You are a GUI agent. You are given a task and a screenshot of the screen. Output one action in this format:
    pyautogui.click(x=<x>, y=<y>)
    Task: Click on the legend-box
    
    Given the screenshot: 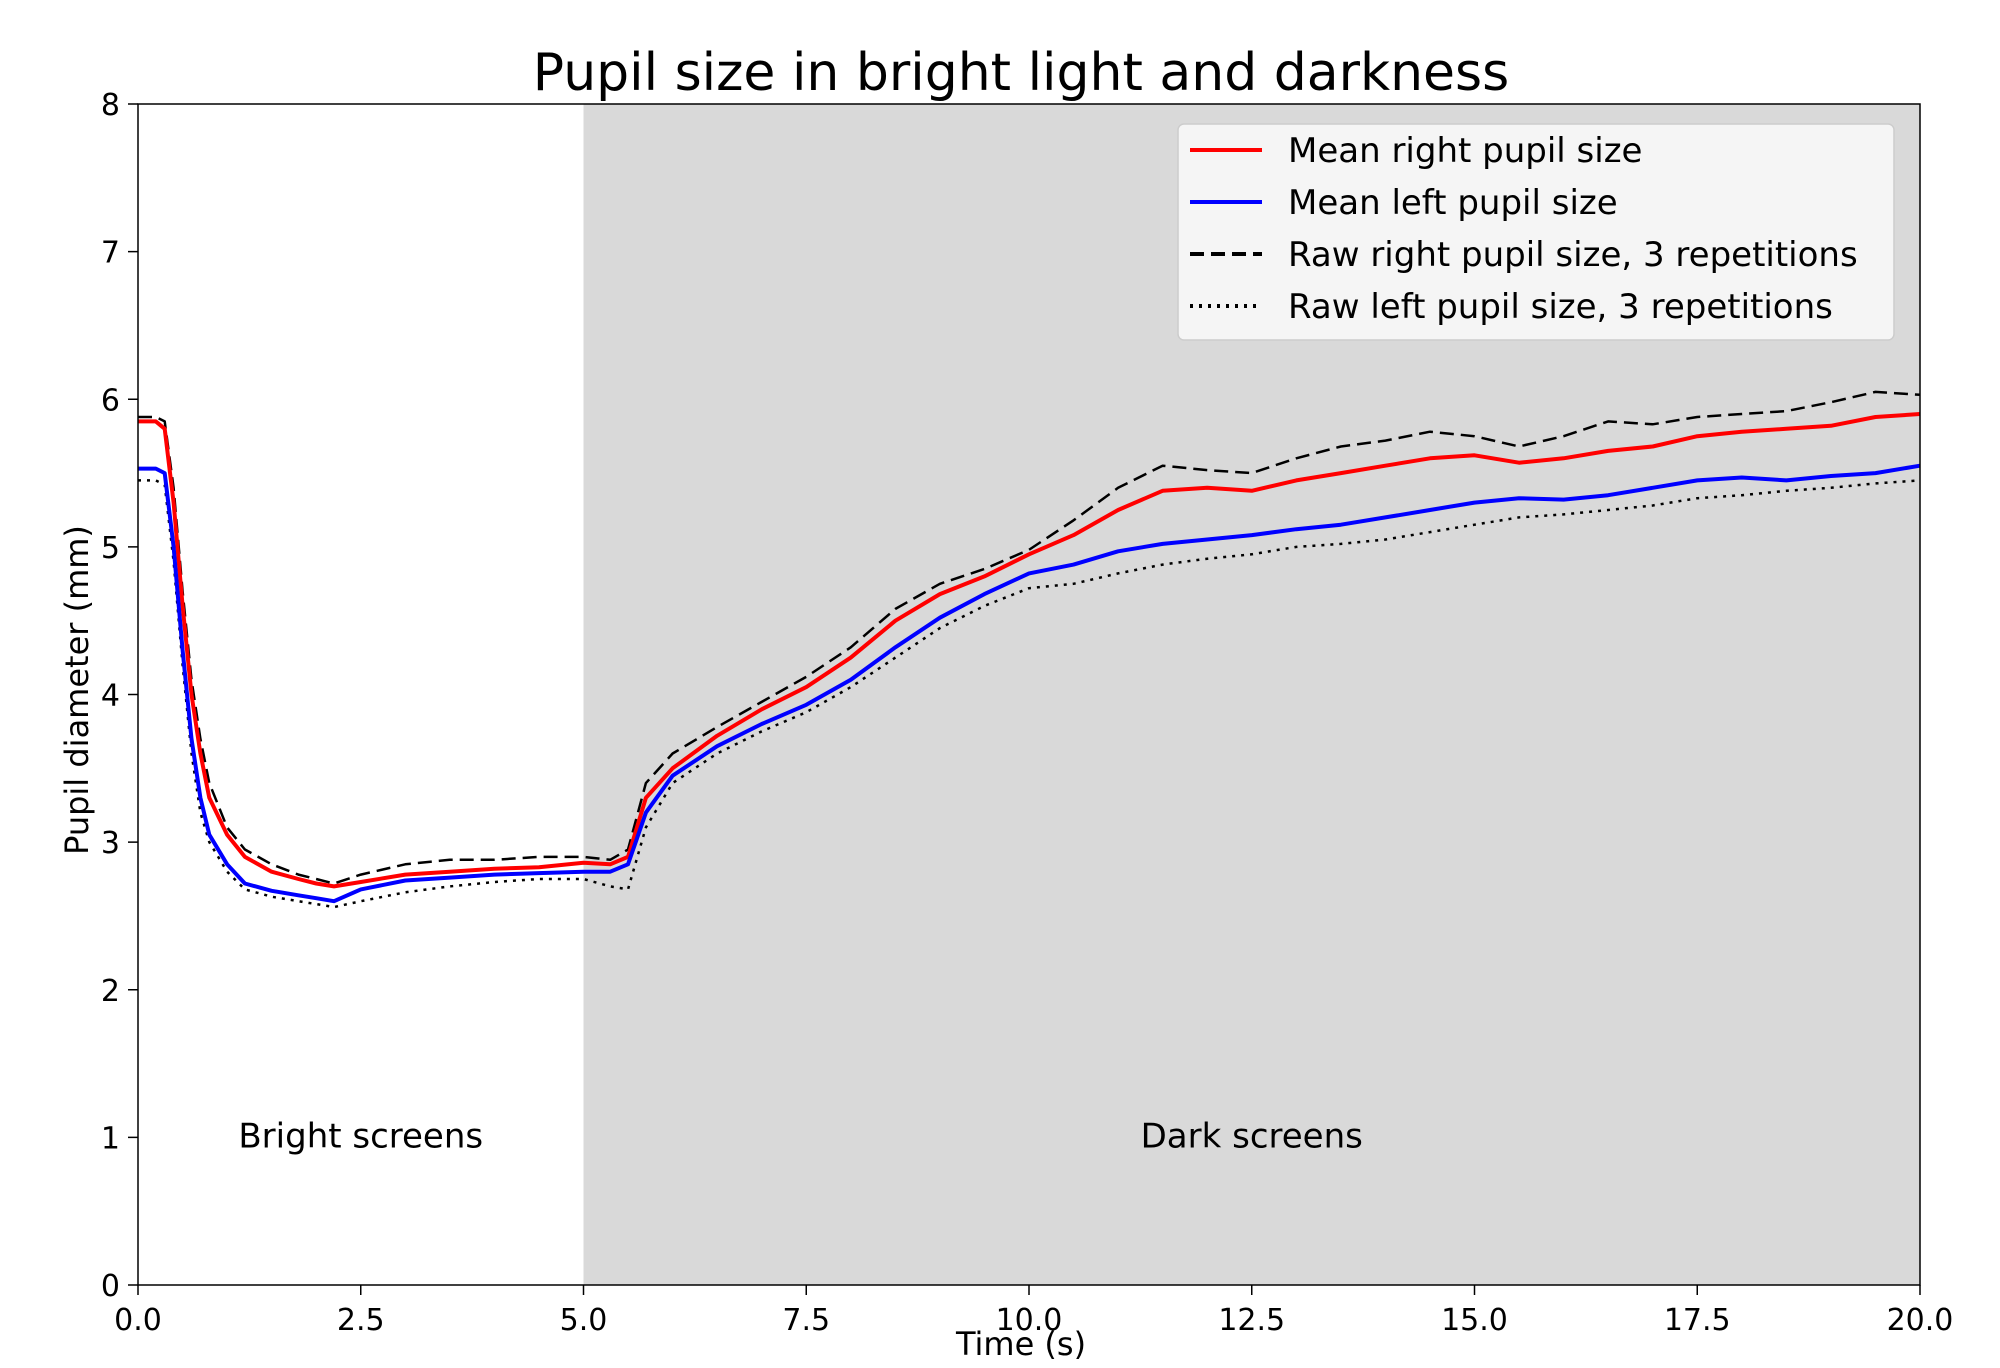 What is the action you would take?
    pyautogui.click(x=1536, y=232)
    